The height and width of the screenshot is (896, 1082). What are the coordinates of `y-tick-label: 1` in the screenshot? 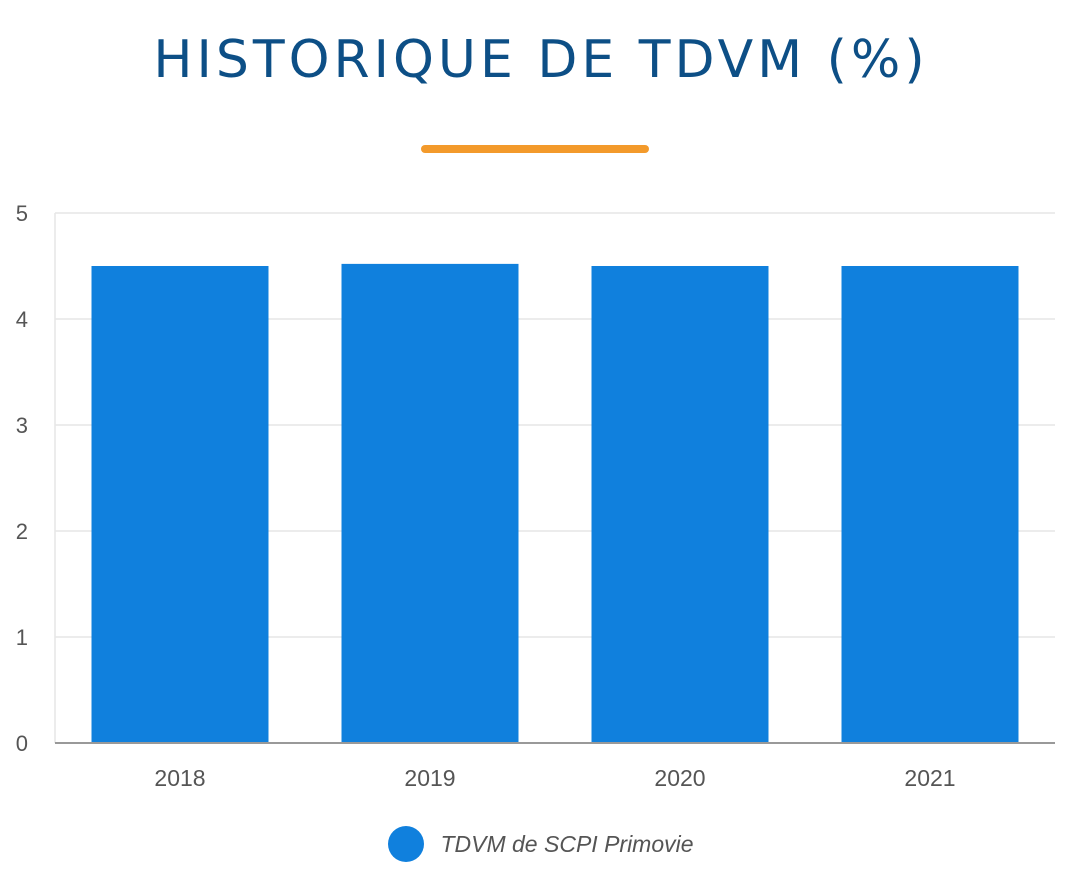 It's located at (22, 637).